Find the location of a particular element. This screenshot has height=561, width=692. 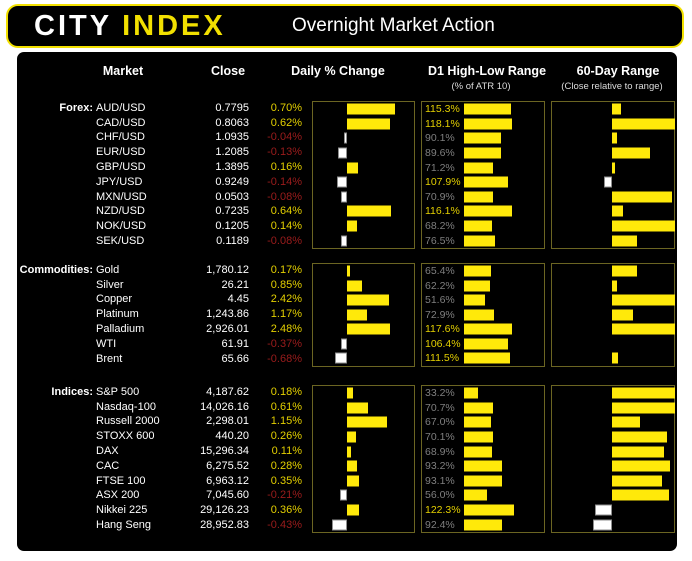

d1-value-label: 62.2% is located at coordinates (440, 285).